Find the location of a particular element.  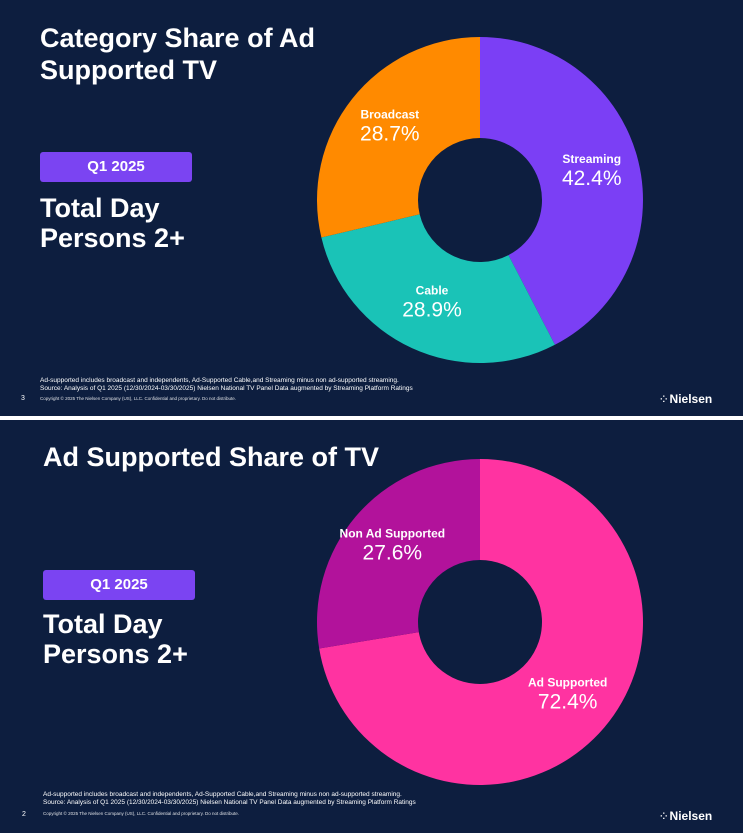

slice-label-non-ad-supported: Non Ad Supported is located at coordinates (393, 534).